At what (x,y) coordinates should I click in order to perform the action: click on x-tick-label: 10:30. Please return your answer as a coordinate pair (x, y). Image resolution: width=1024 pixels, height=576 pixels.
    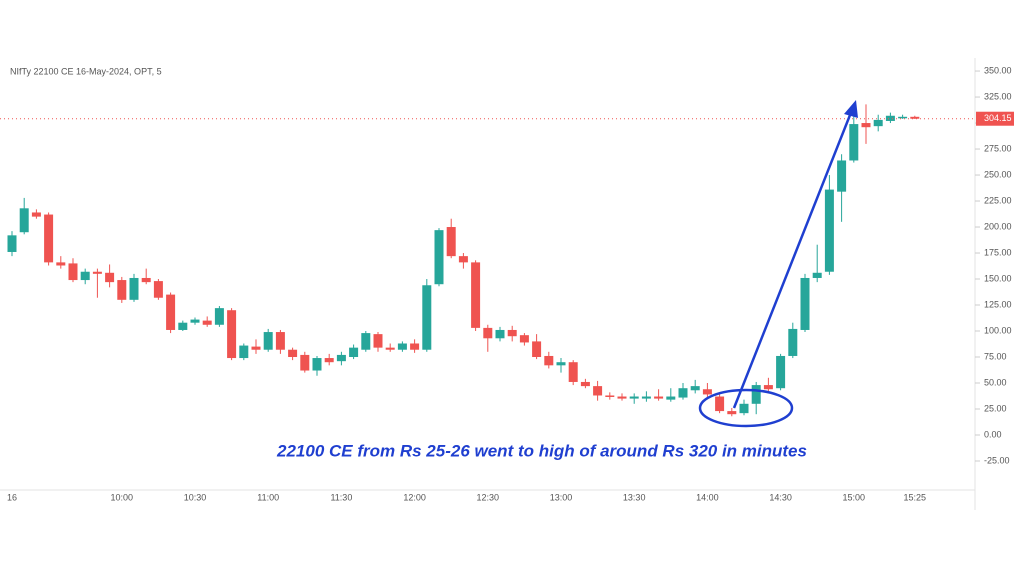
    Looking at the image, I should click on (195, 497).